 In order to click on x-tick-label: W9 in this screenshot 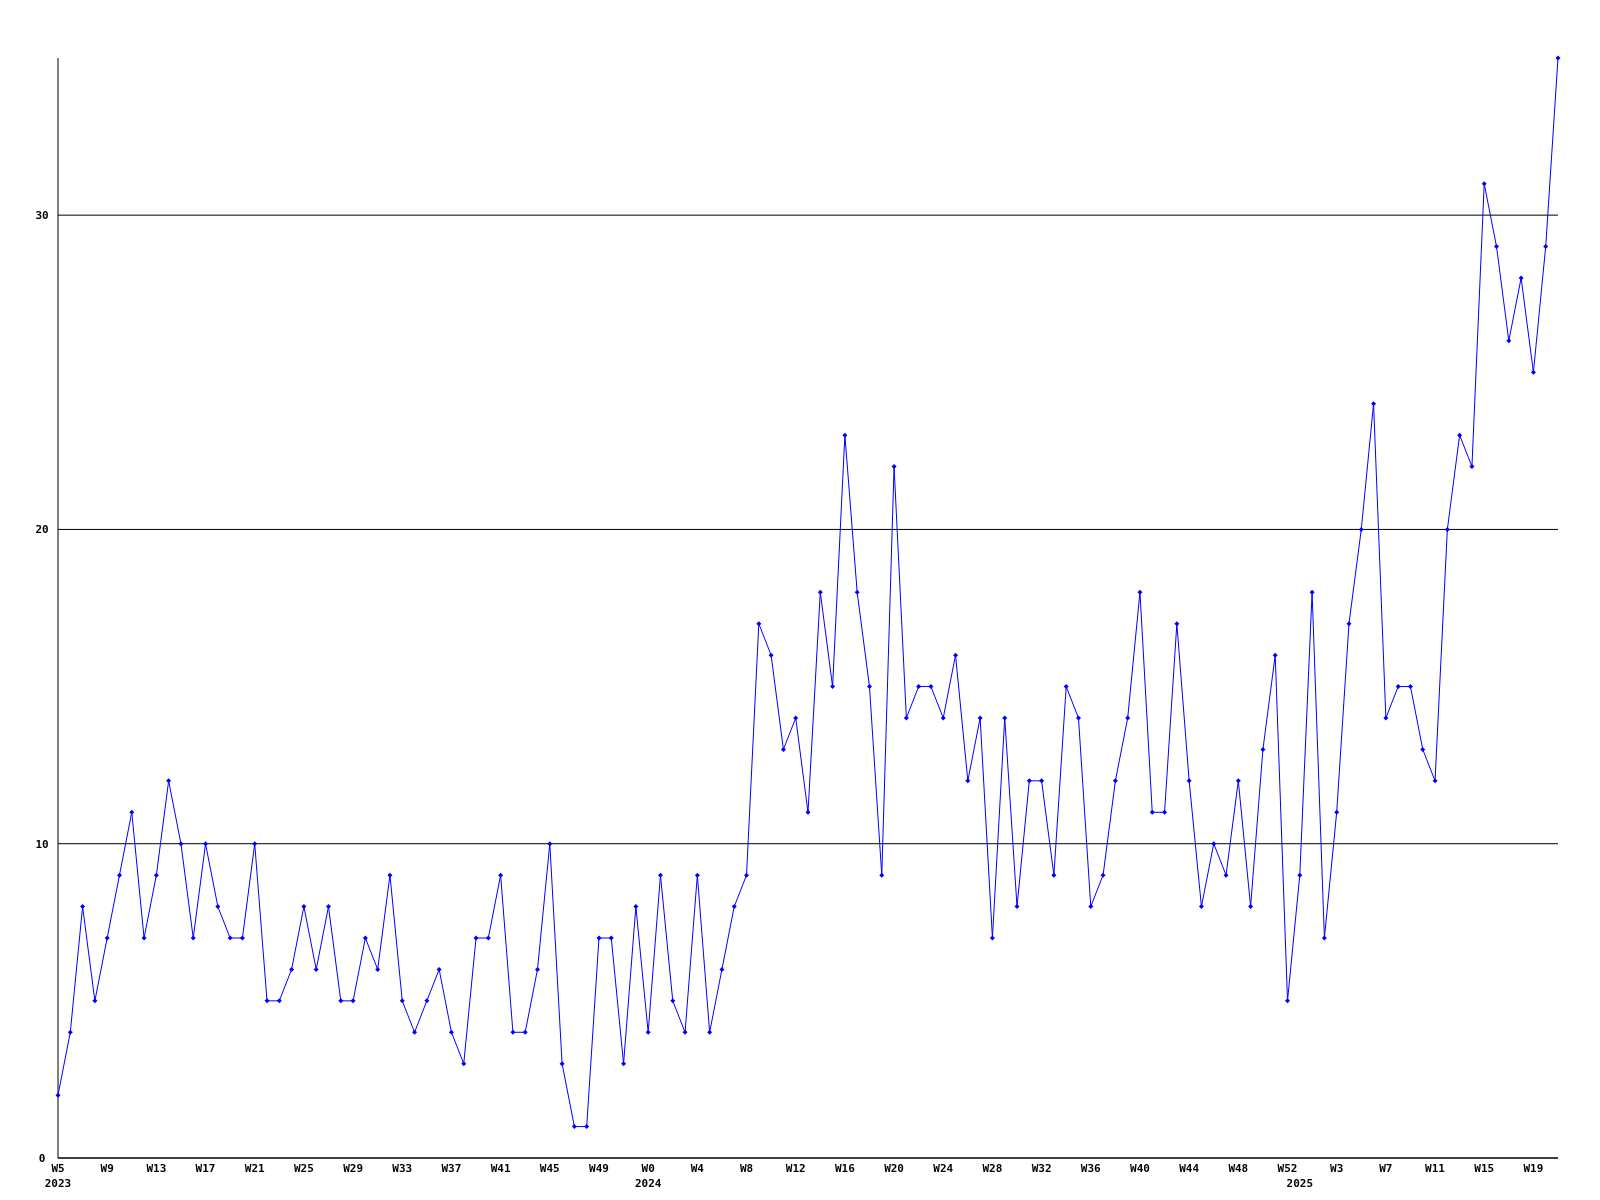, I will do `click(107, 1168)`.